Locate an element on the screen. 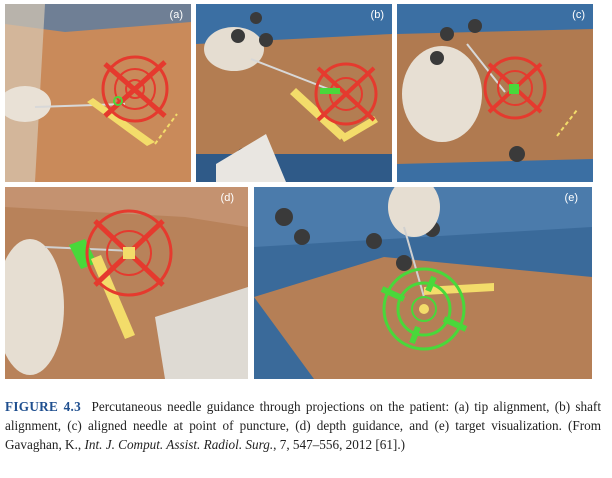  panel-label: (b) is located at coordinates (377, 15).